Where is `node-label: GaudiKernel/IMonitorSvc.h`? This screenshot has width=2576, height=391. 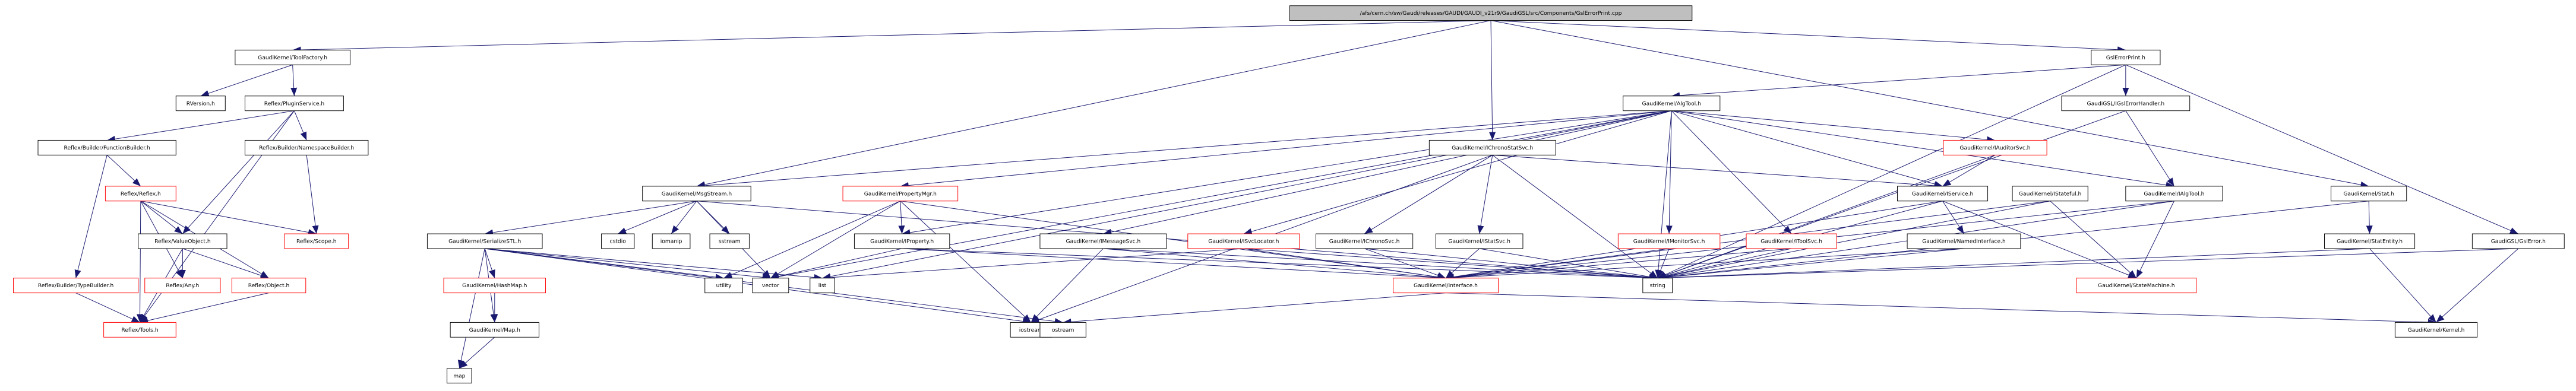
node-label: GaudiKernel/IMonitorSvc.h is located at coordinates (1669, 242).